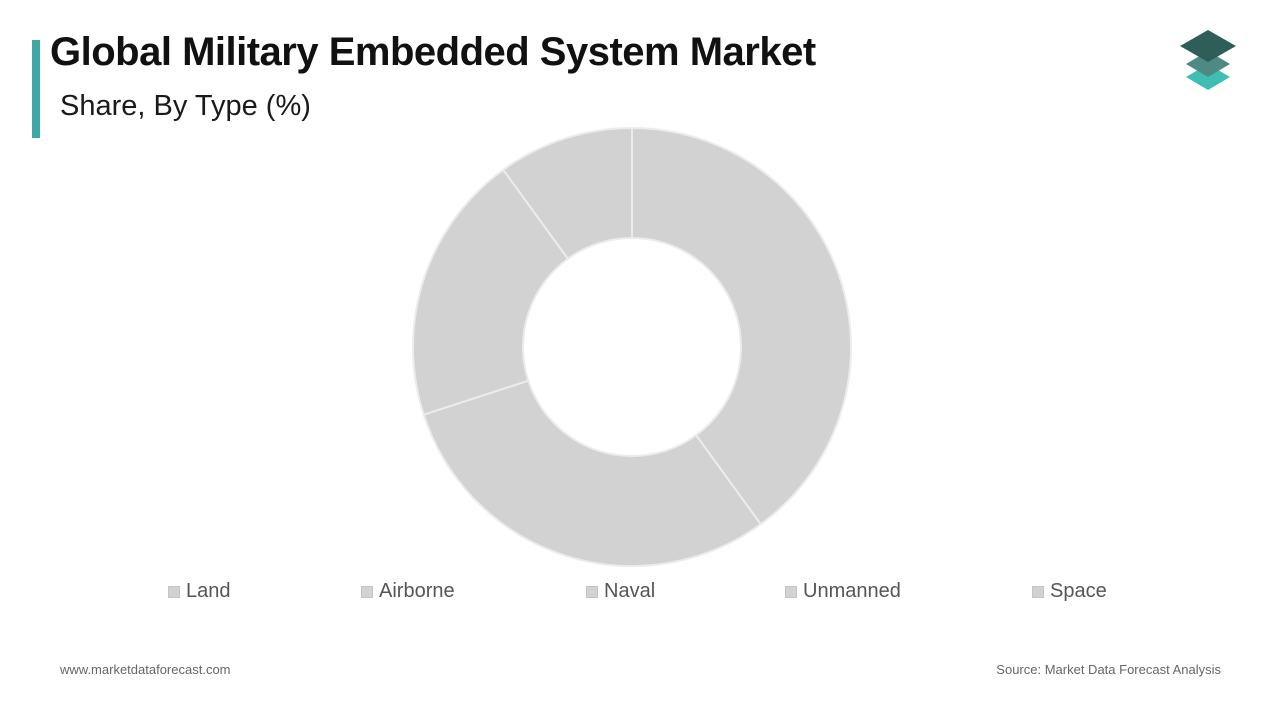 The width and height of the screenshot is (1280, 720). I want to click on donut-slice-airborne, so click(592, 473).